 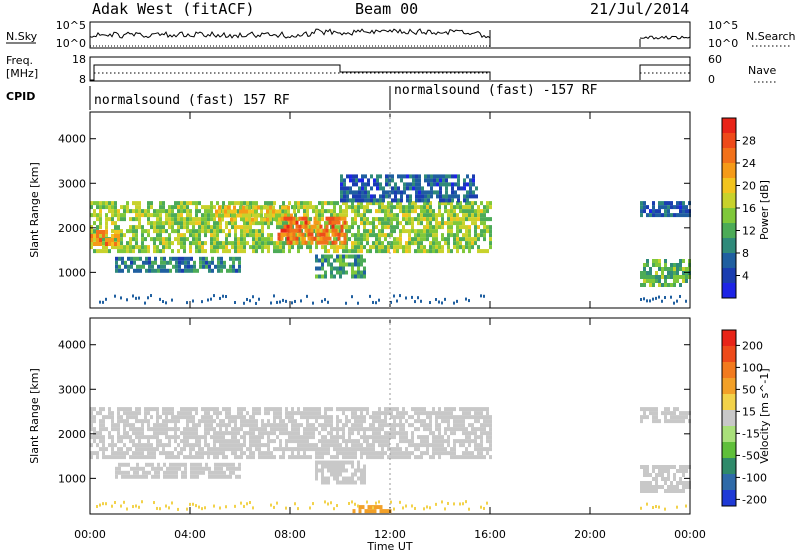 What do you see at coordinates (754, 477) in the screenshot?
I see `velocity-colorbar-tick-label: -100` at bounding box center [754, 477].